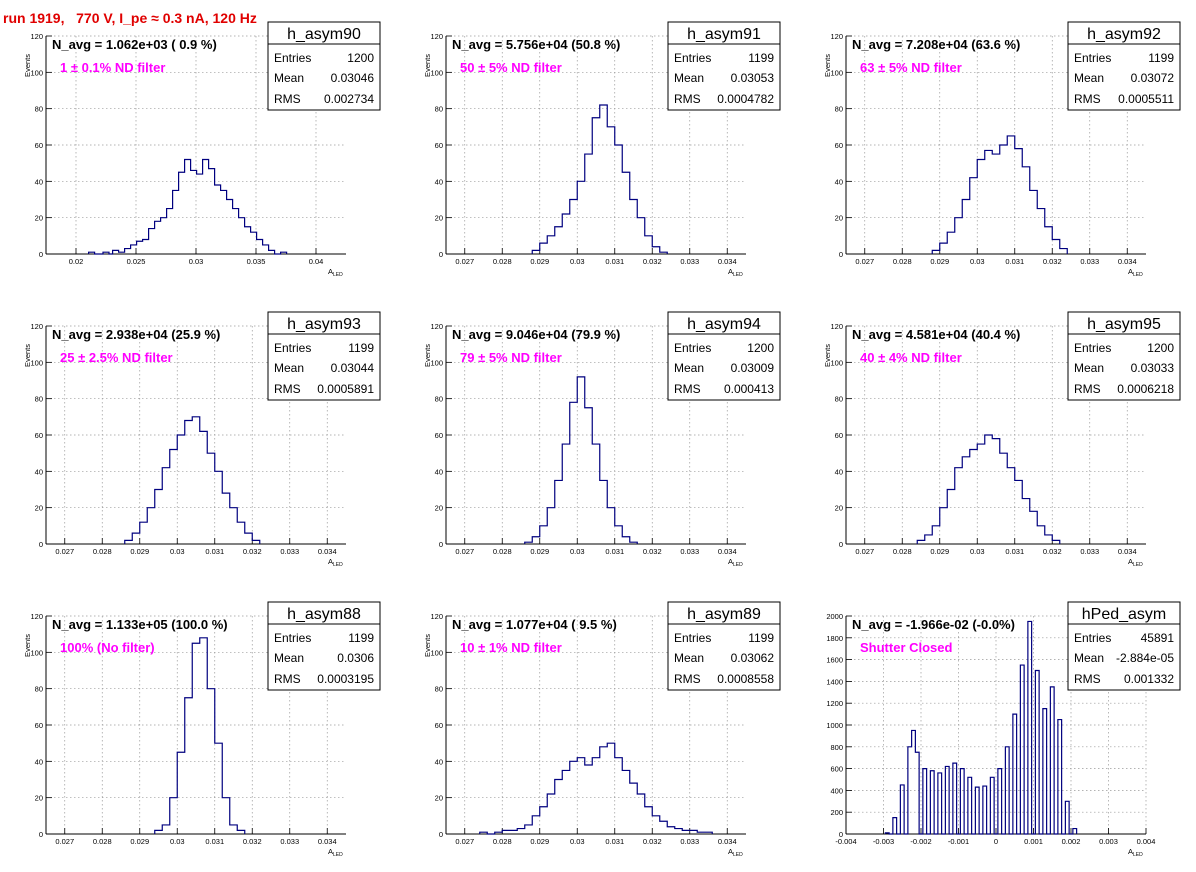 This screenshot has height=872, width=1196. What do you see at coordinates (324, 34) in the screenshot?
I see `histogram-name: h_asym90` at bounding box center [324, 34].